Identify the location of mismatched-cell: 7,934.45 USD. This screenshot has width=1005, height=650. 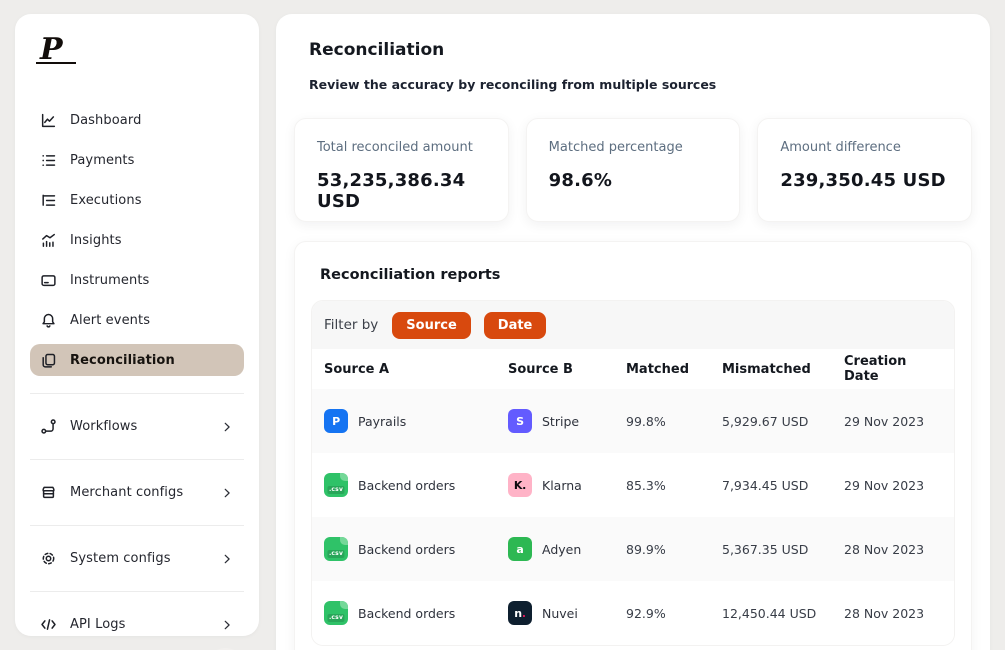
(765, 485).